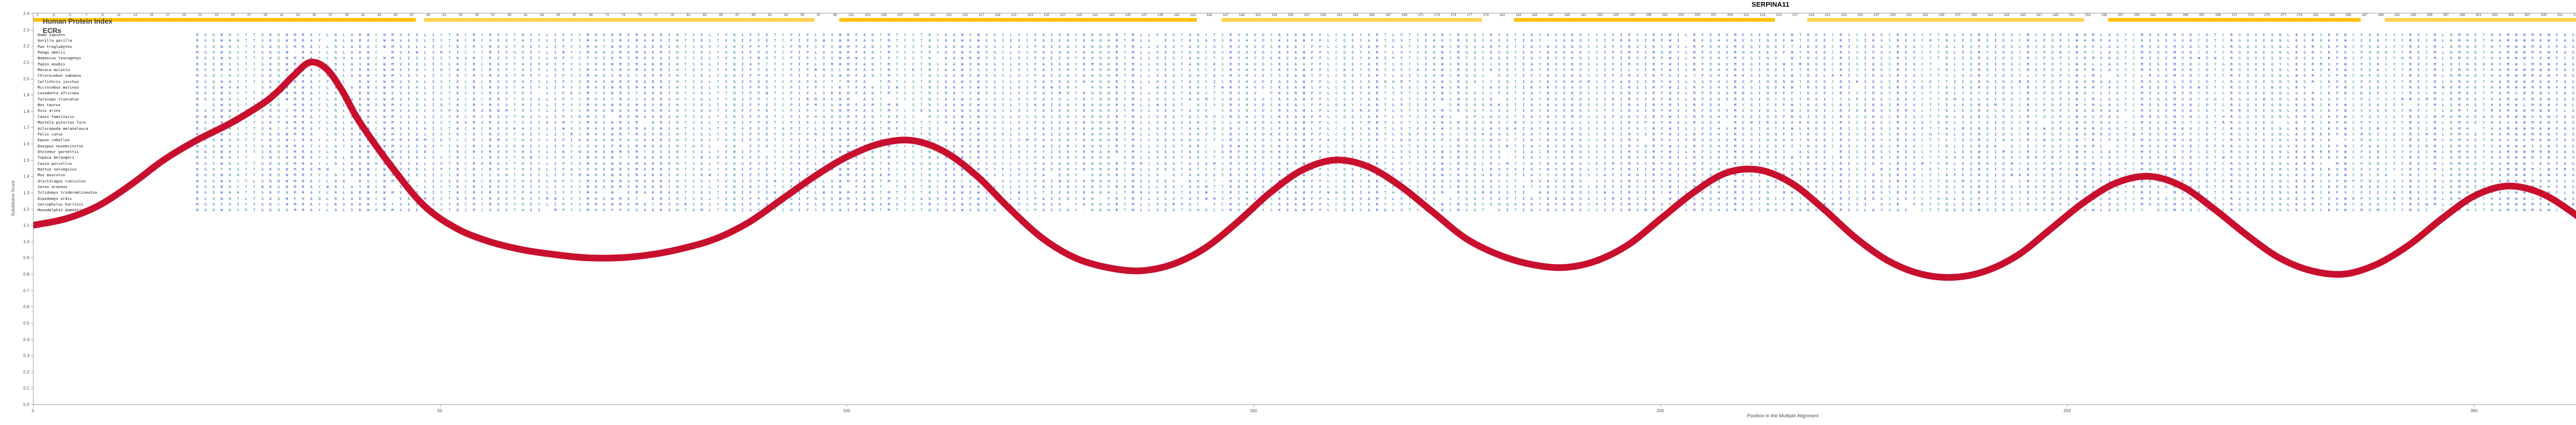  Describe the element at coordinates (363, 15) in the screenshot. I see `ruler-position-label: 41` at that location.